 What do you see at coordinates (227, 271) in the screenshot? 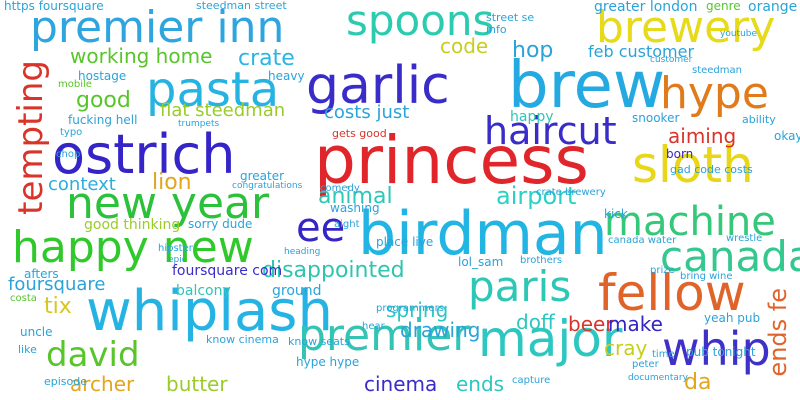
I see `word-foursquare-com: foursquare com` at bounding box center [227, 271].